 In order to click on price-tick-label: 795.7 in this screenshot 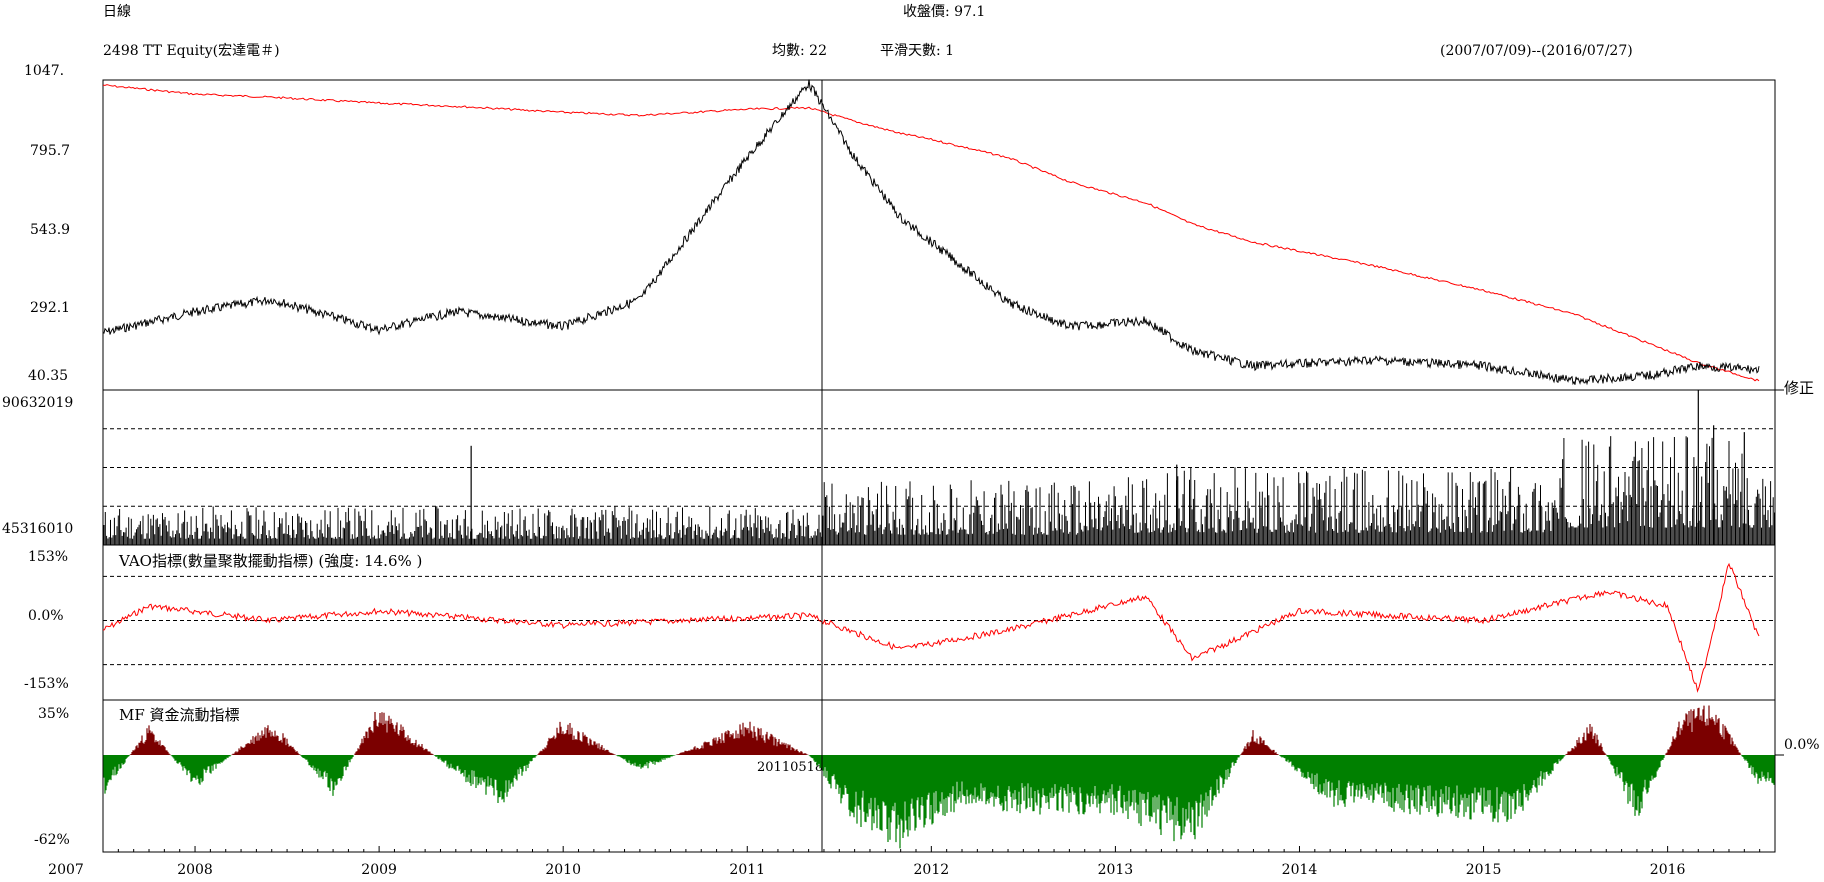, I will do `click(50, 151)`.